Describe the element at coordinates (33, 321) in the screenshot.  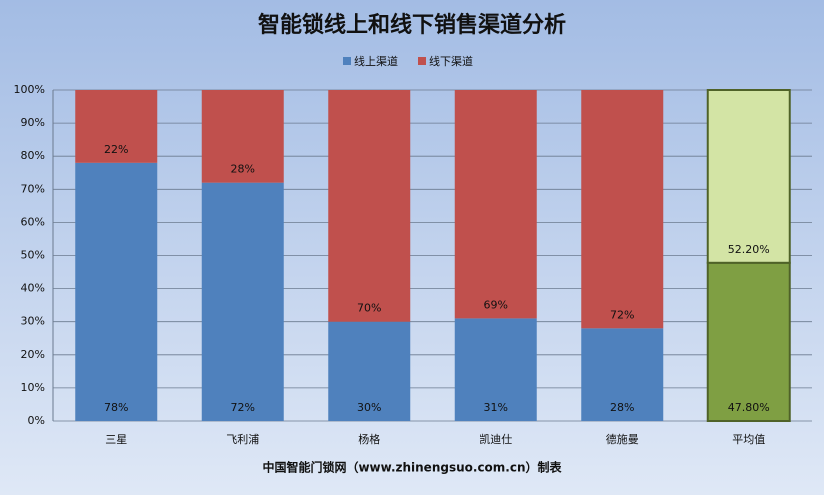
I see `y-tick-label: 30%` at that location.